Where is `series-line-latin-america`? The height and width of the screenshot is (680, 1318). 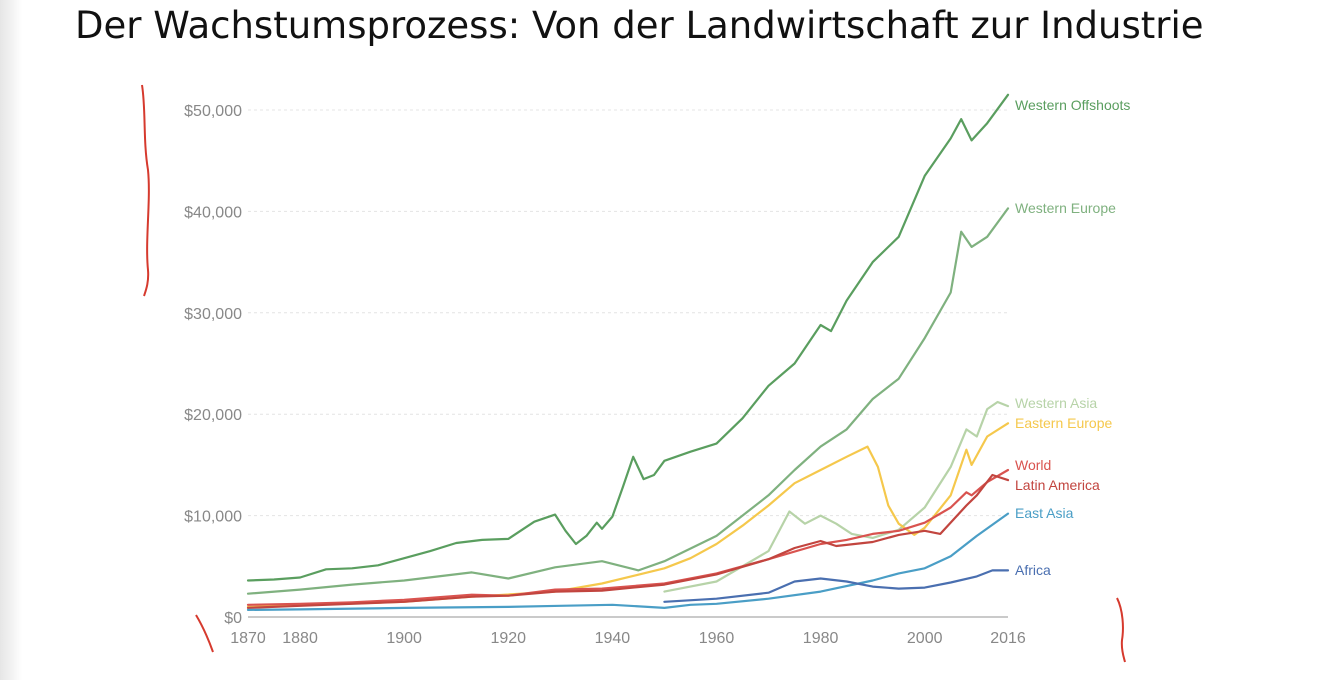
series-line-latin-america is located at coordinates (628, 541).